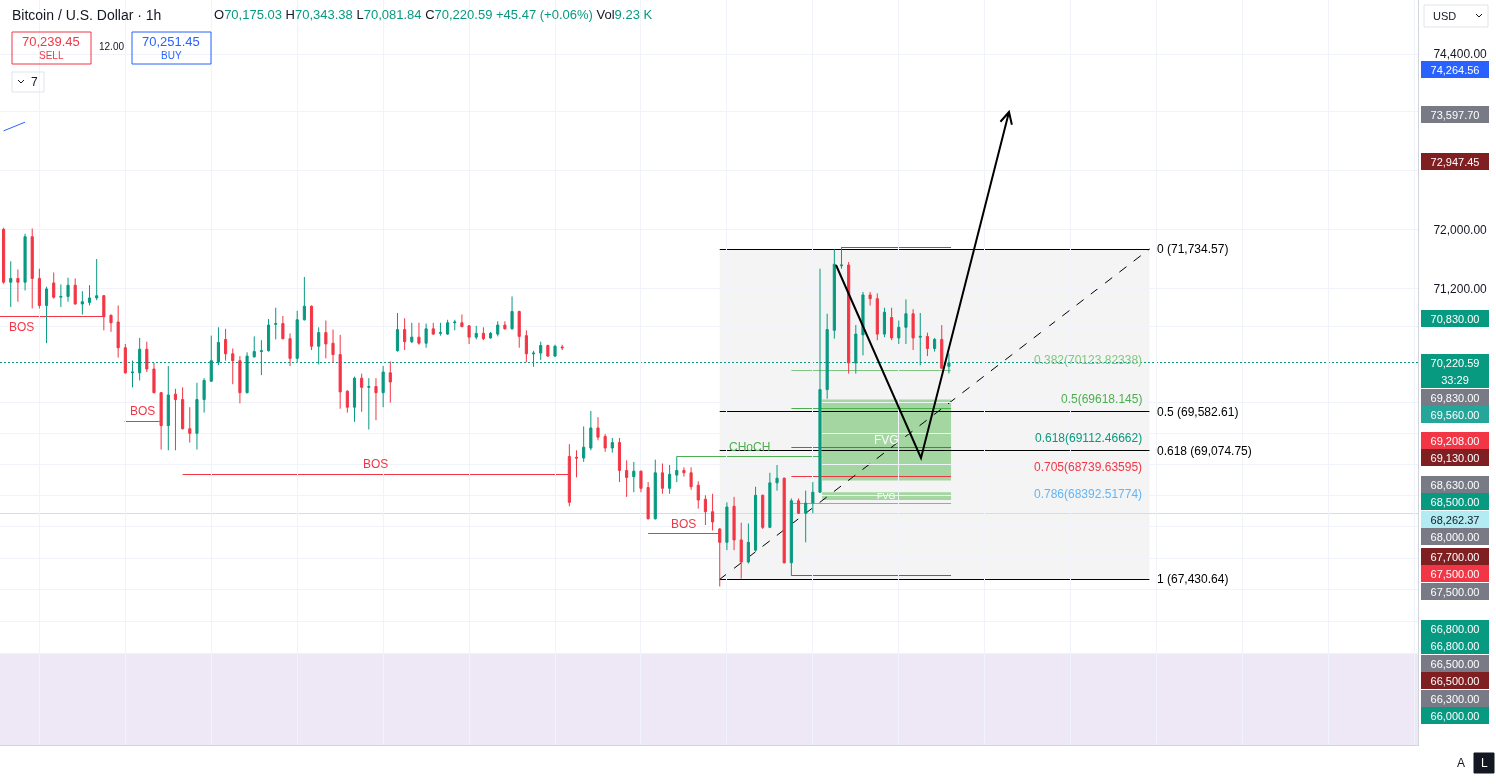  I want to click on text: 69,208.00, so click(1455, 440).